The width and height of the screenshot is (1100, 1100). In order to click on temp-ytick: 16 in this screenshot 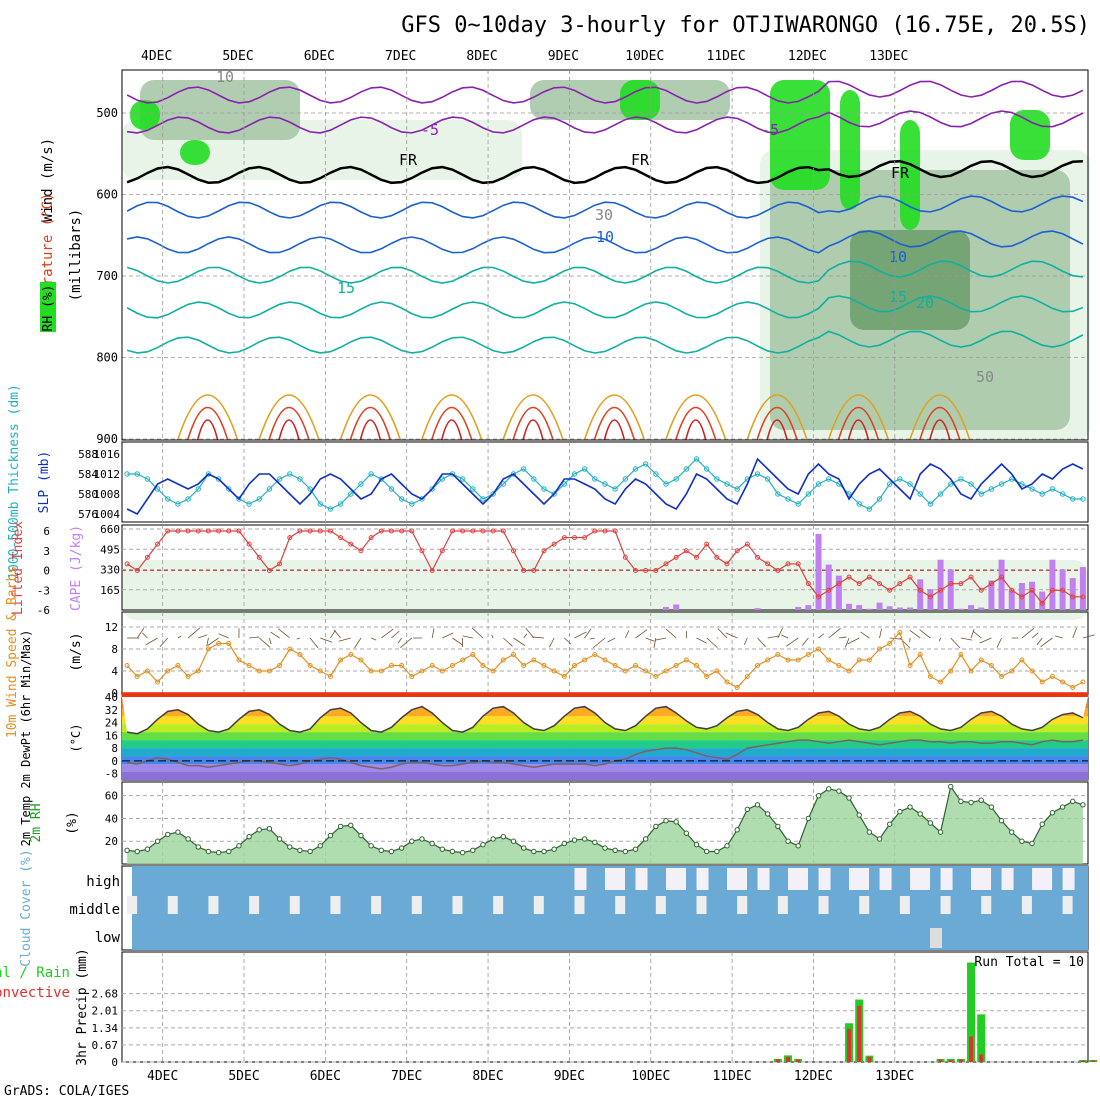, I will do `click(111, 735)`.